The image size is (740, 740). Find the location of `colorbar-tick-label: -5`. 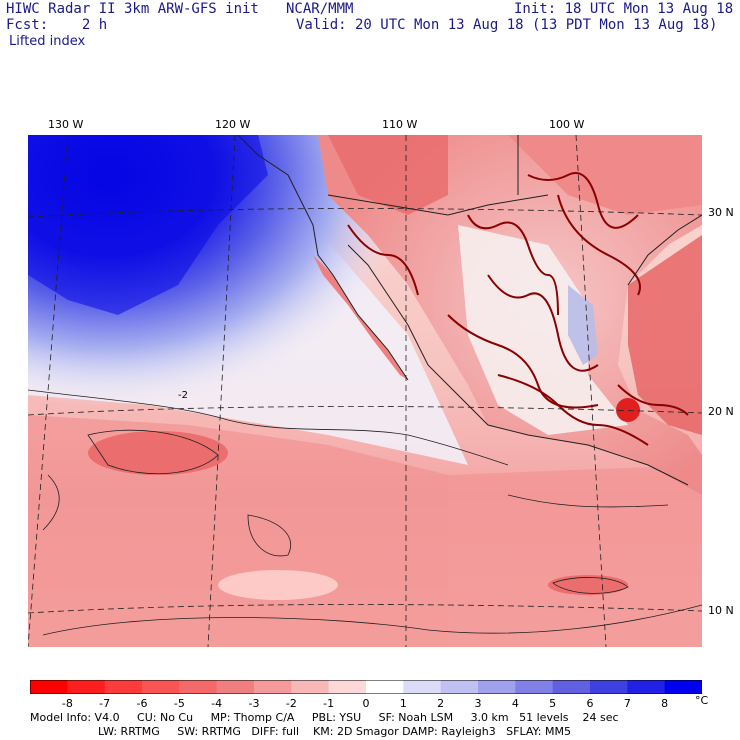

colorbar-tick-label: -5 is located at coordinates (179, 703).